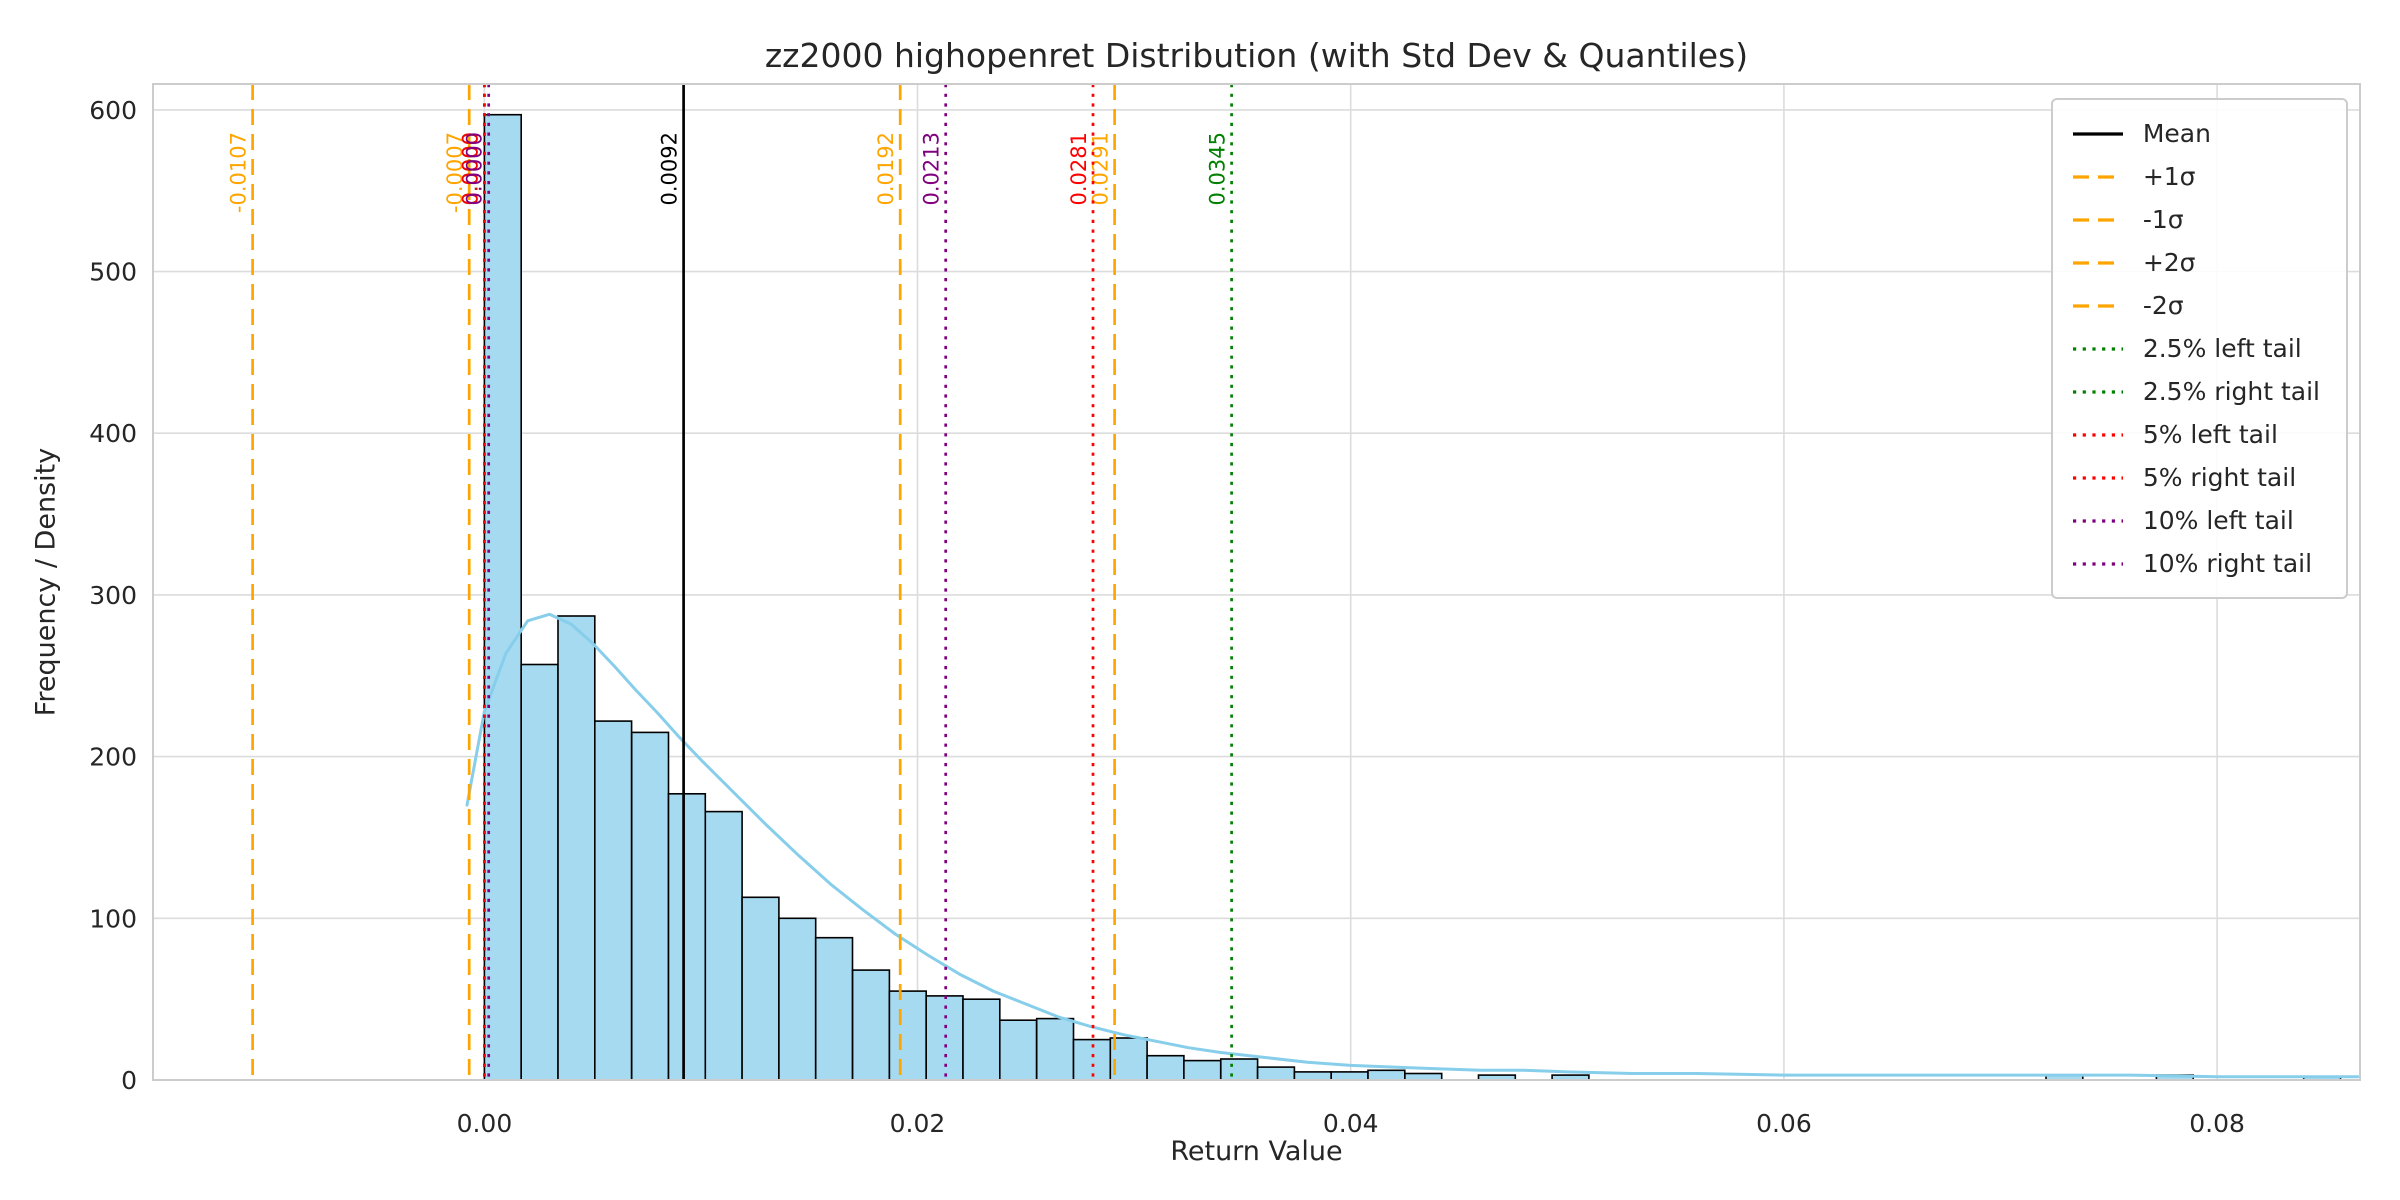 The width and height of the screenshot is (2400, 1200). I want to click on legend-item-label: +2σ, so click(2169, 262).